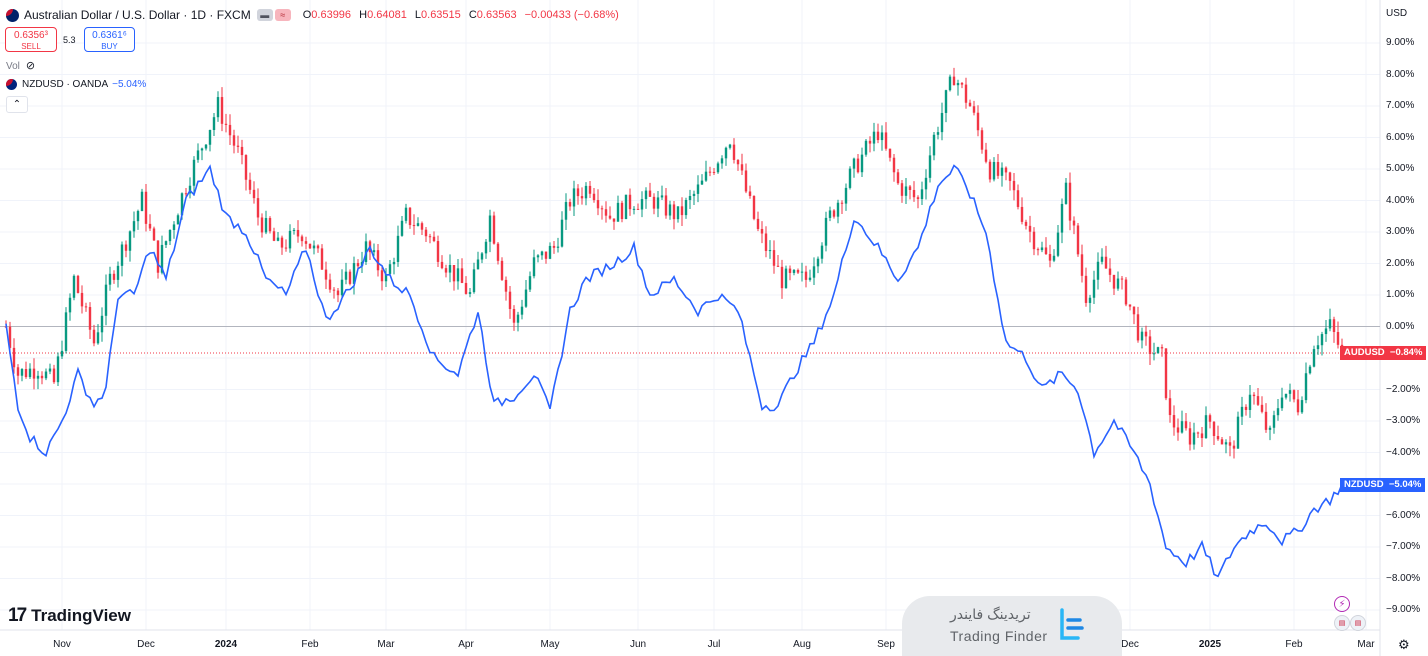  What do you see at coordinates (1366, 644) in the screenshot?
I see `time-axis-tick: Mar` at bounding box center [1366, 644].